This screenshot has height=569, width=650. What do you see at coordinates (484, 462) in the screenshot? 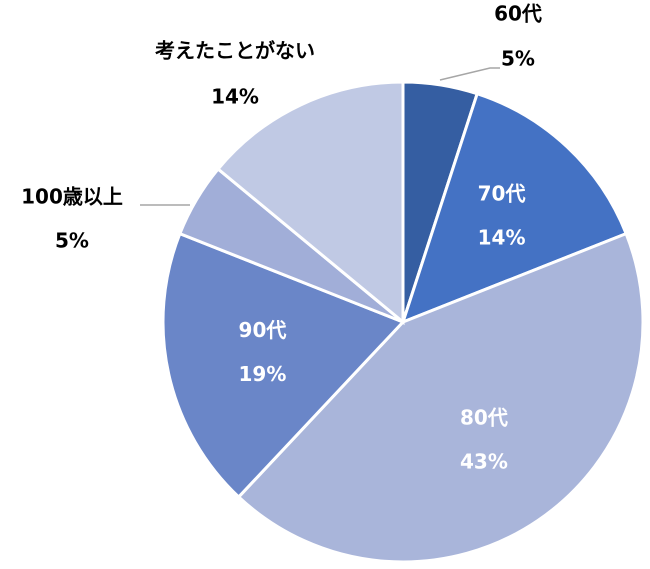
I see `slice-value-label: 43%` at bounding box center [484, 462].